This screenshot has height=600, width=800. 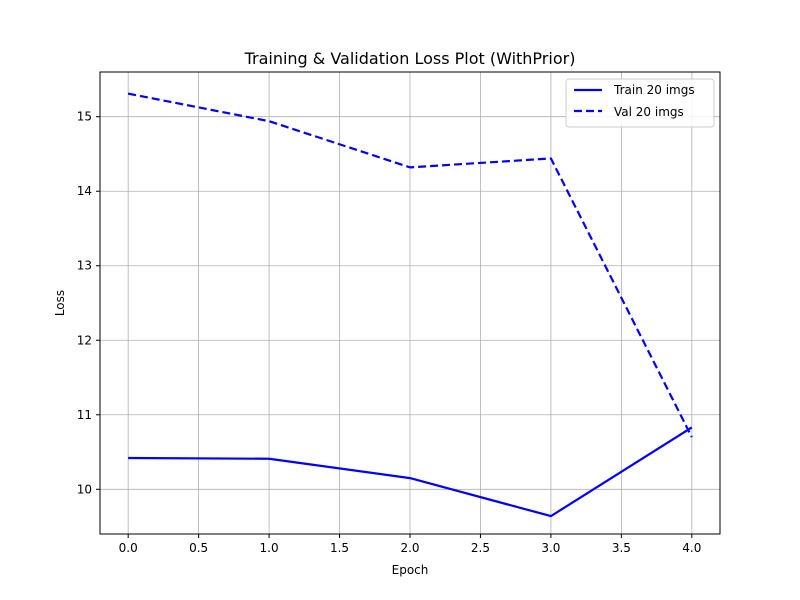 I want to click on x-tick-label: 0.5, so click(x=198, y=548).